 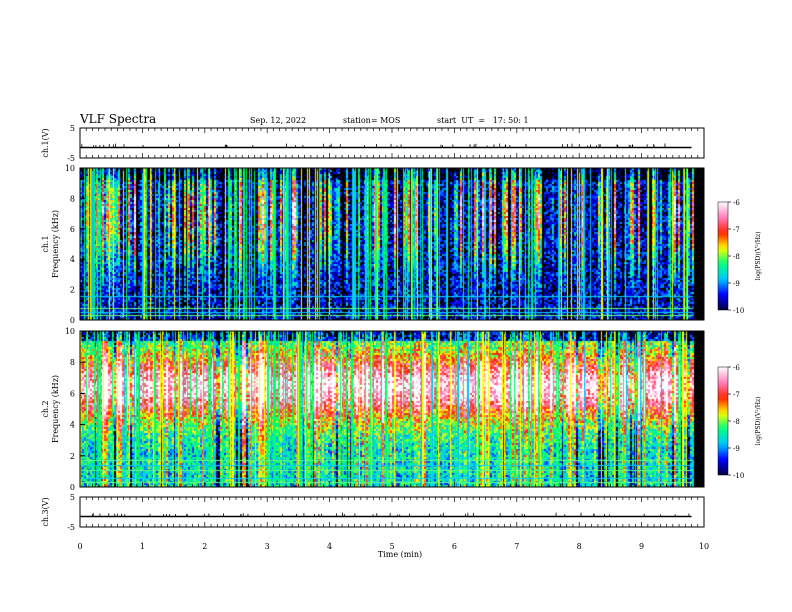 I want to click on y-axis-label: ch.2, so click(x=45, y=408).